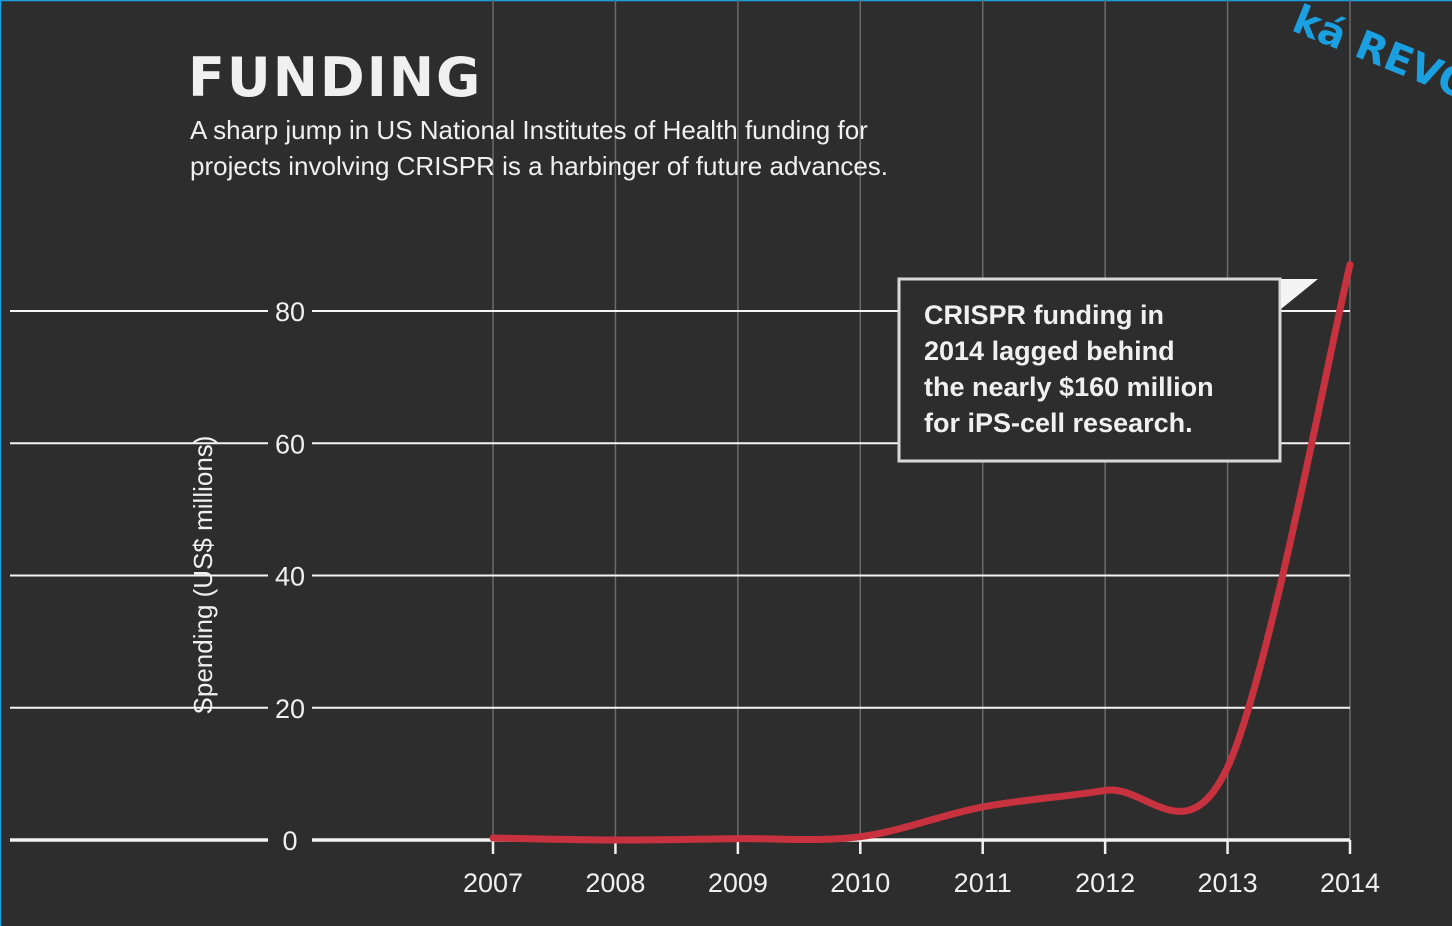  Describe the element at coordinates (290, 444) in the screenshot. I see `y-tick-label: 60` at that location.